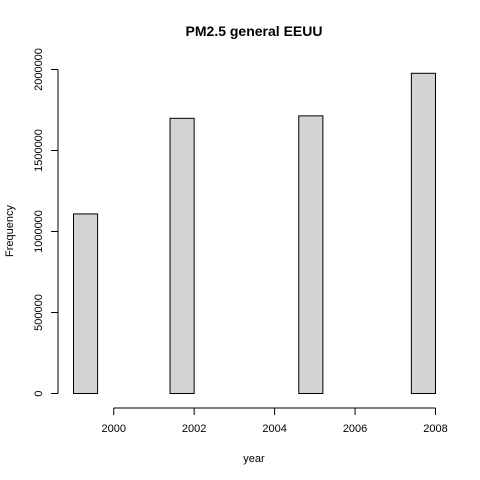  Describe the element at coordinates (254, 31) in the screenshot. I see `chart-title: PM2.5 general EEUU` at that location.